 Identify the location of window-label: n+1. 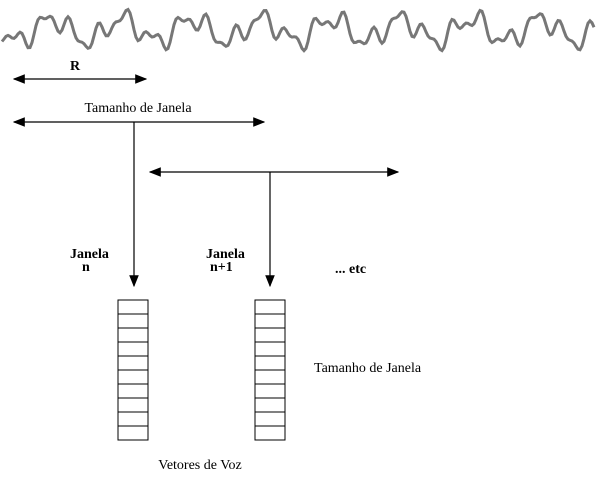
(221, 267).